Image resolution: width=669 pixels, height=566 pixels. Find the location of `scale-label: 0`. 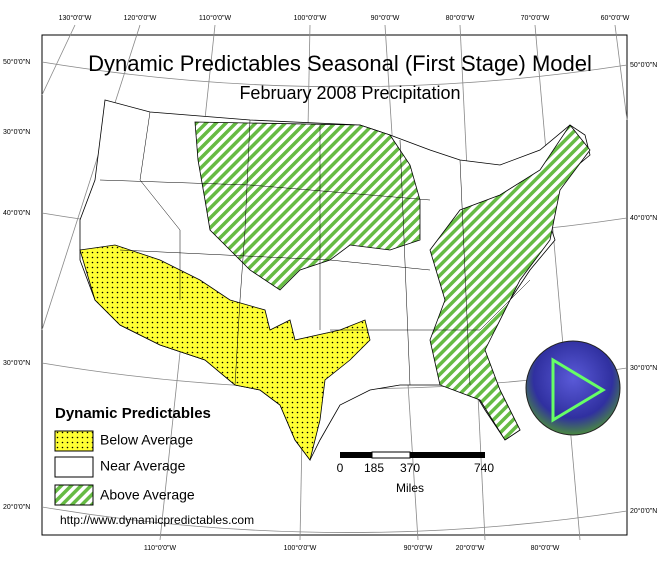

scale-label: 0 is located at coordinates (340, 468).